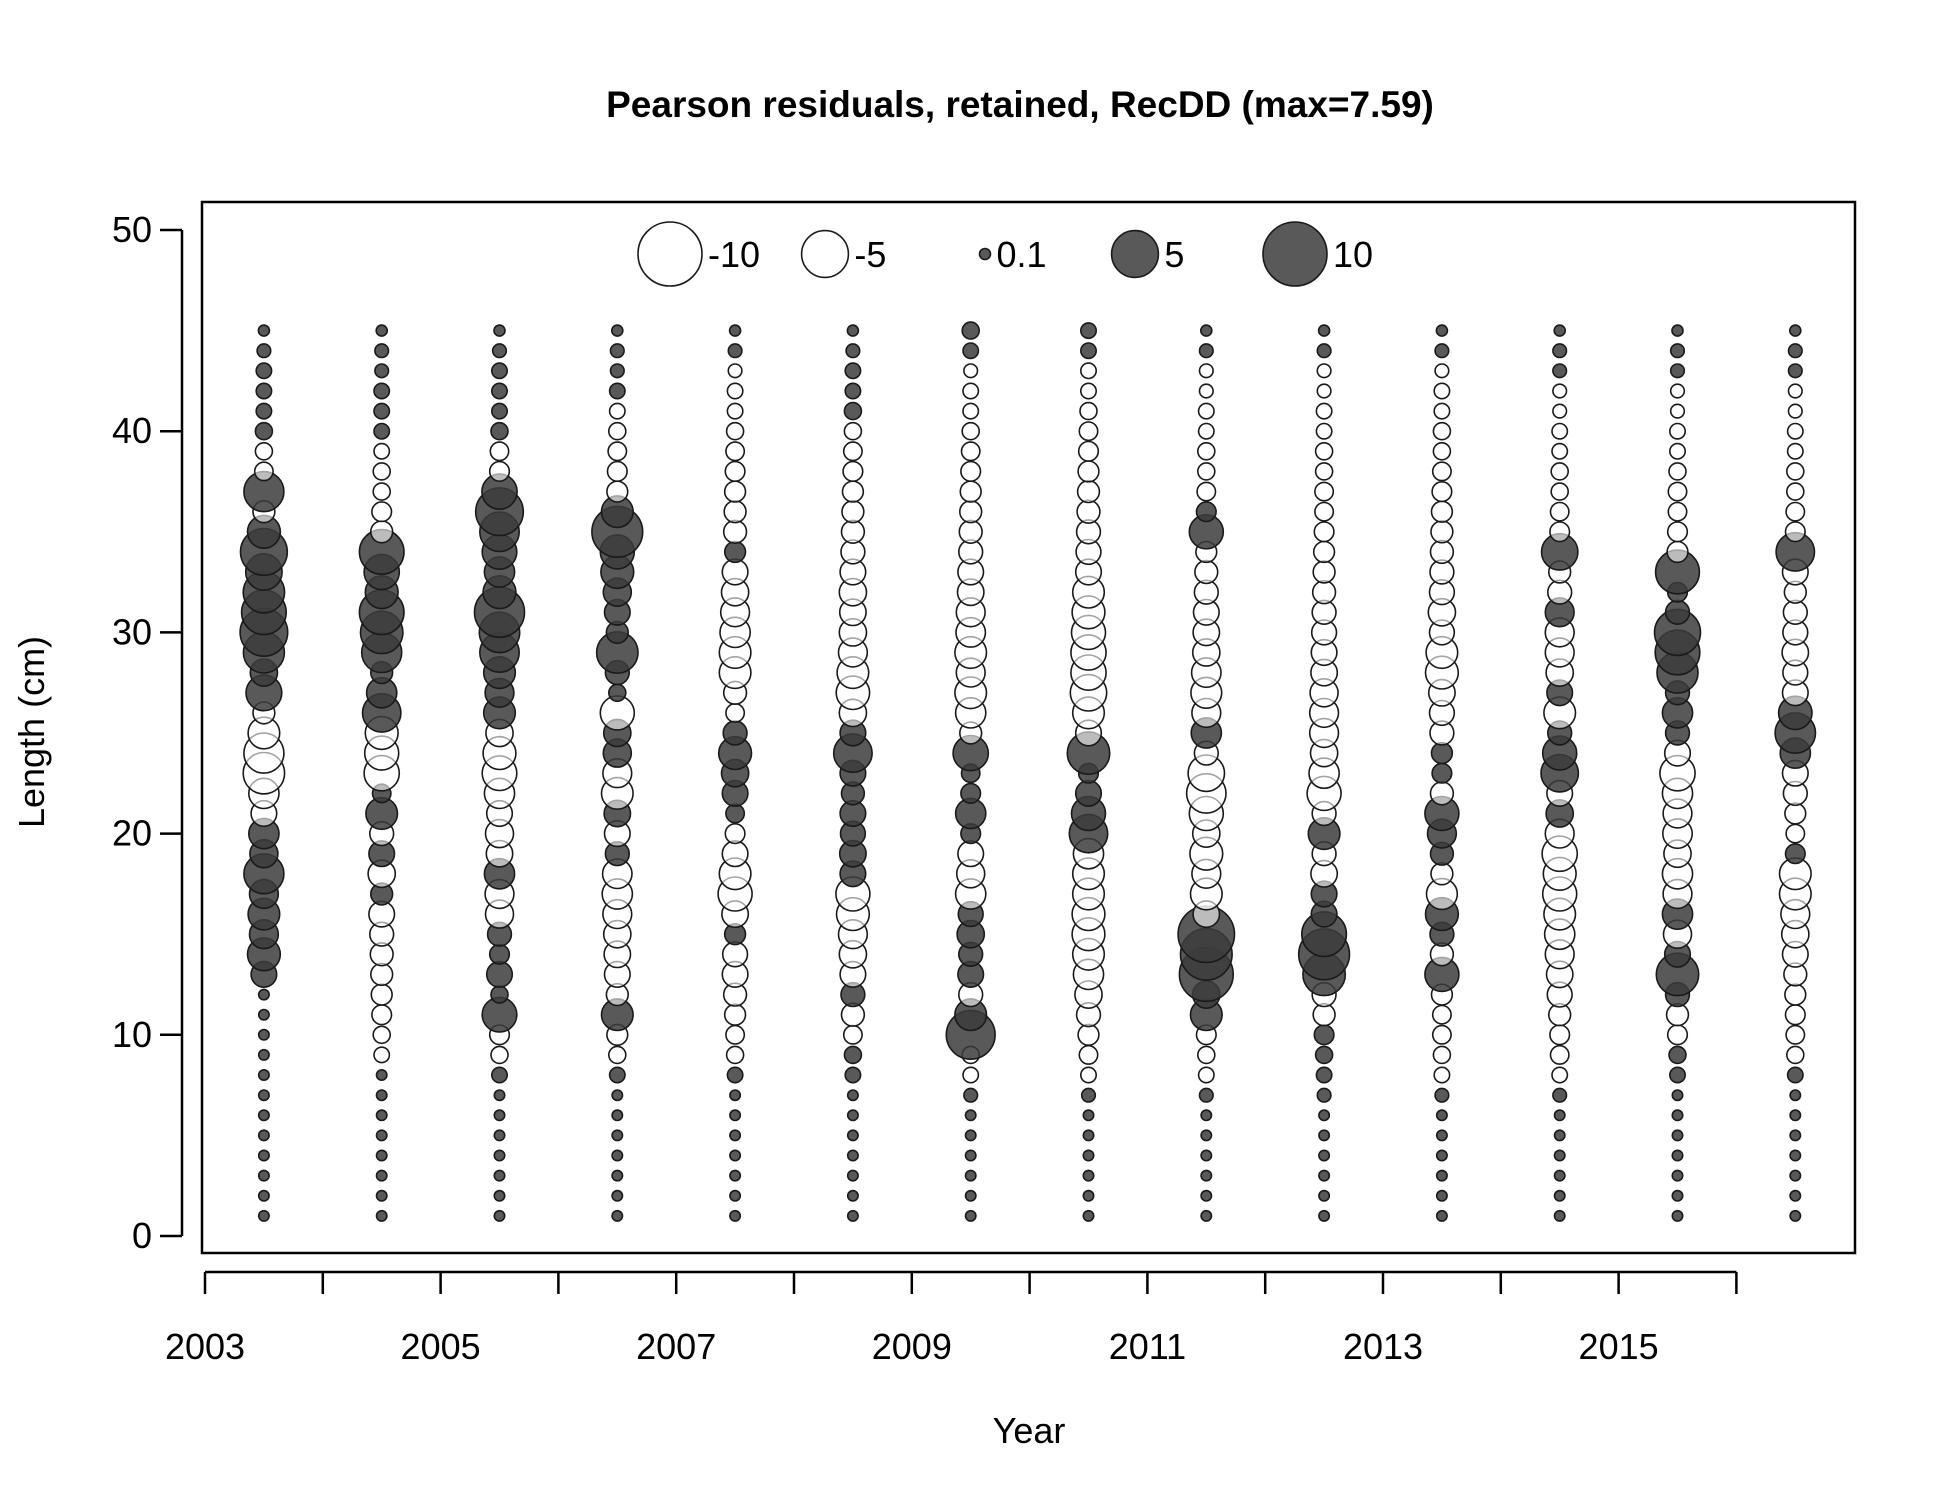 The width and height of the screenshot is (1950, 1500). I want to click on y-tick-label: 40, so click(132, 430).